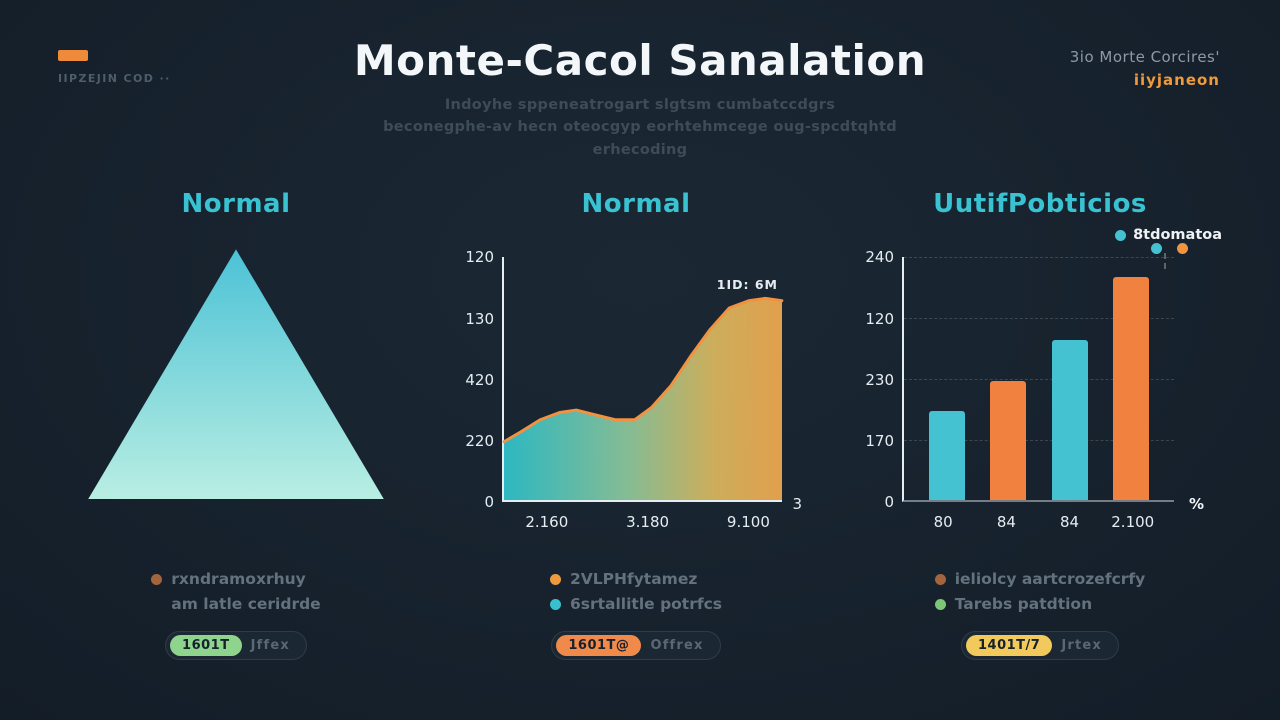 This screenshot has width=1280, height=720. Describe the element at coordinates (479, 318) in the screenshot. I see `tick-label: 130` at that location.